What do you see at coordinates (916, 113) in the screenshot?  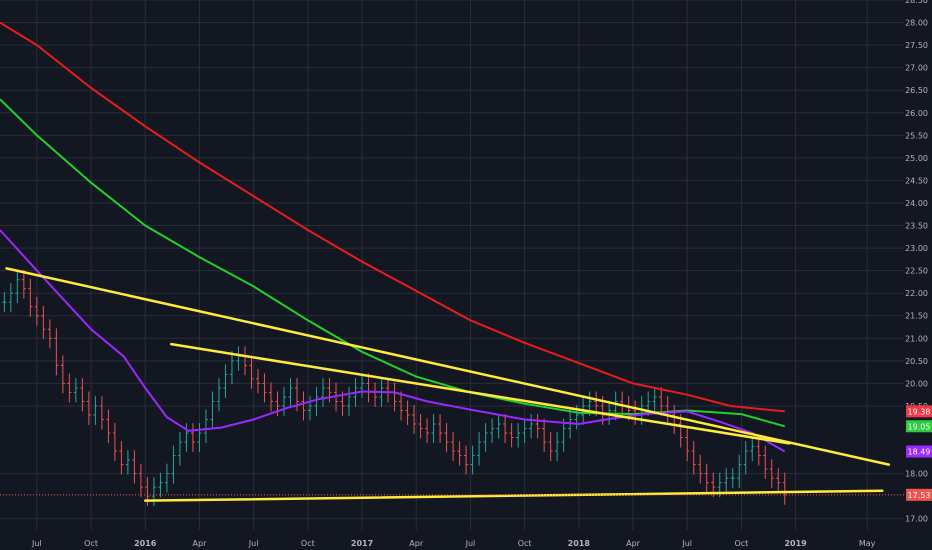 I see `y-tick-label: 26.00` at bounding box center [916, 113].